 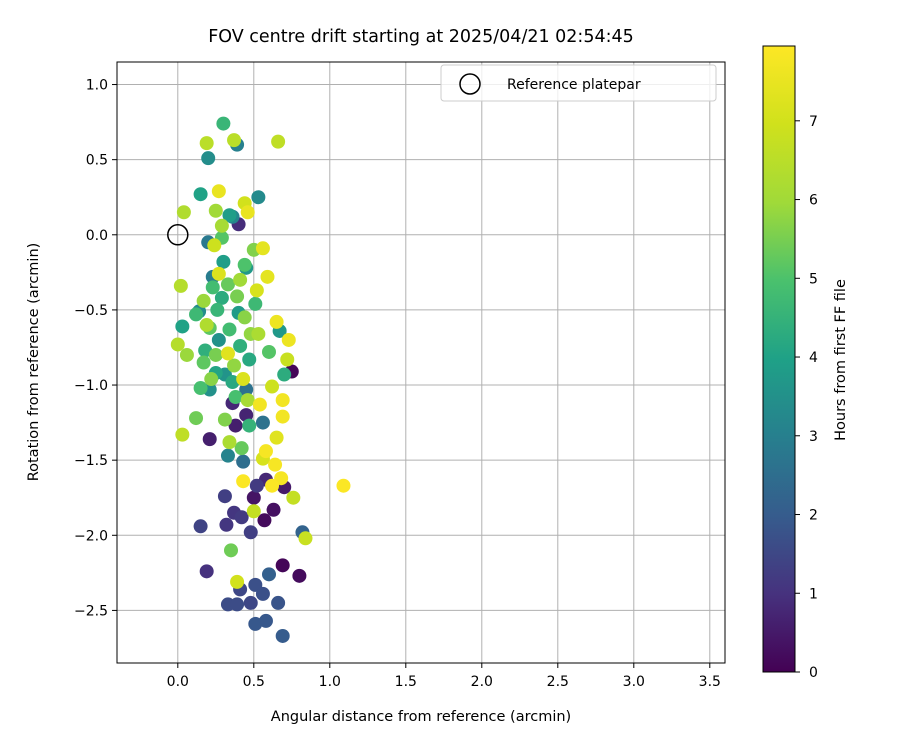 What do you see at coordinates (805, 363) in the screenshot?
I see `colorbar: 0 1 2 3 4 5 6 7 Hours from first FF file` at bounding box center [805, 363].